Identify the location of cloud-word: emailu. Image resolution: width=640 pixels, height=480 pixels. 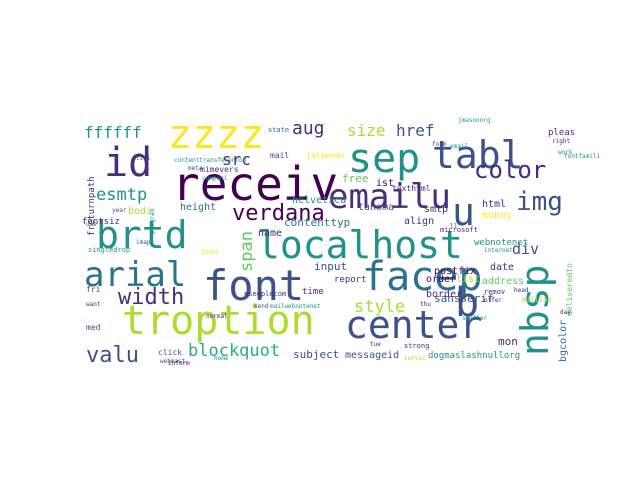
(389, 197).